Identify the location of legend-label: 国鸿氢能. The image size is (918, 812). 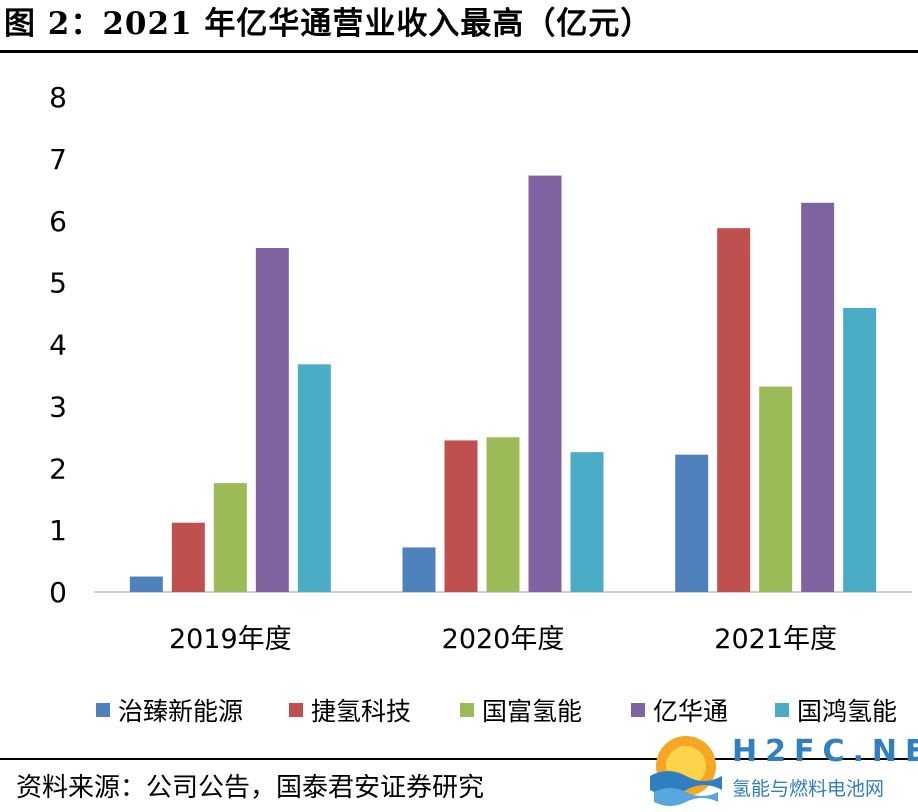
(847, 711).